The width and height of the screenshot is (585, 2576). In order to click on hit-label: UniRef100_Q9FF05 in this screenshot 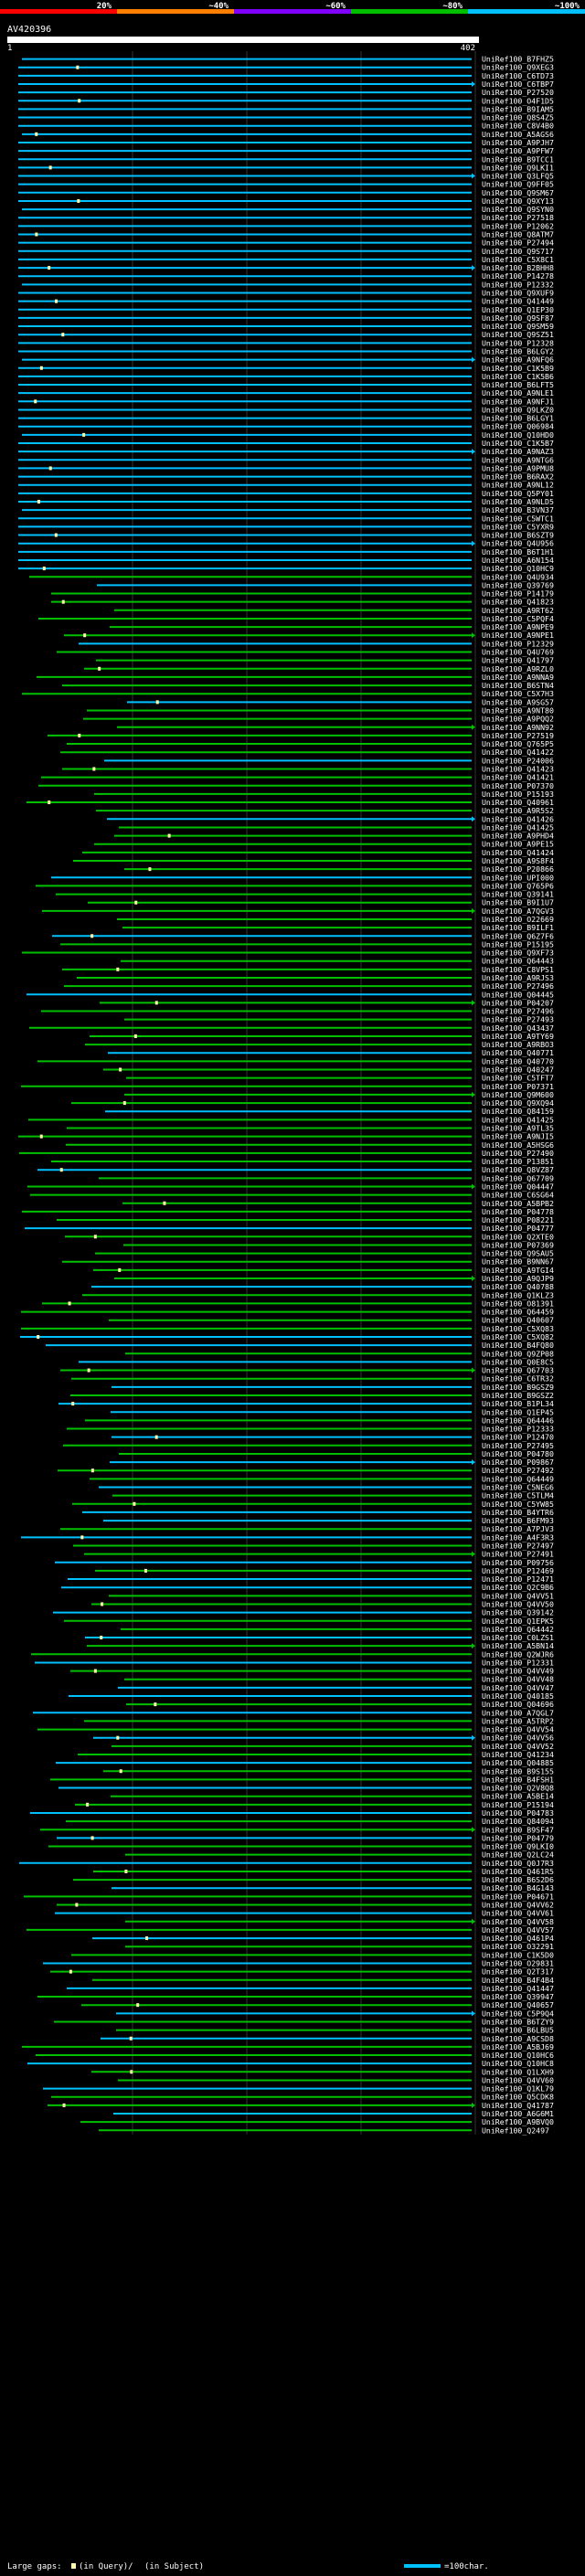, I will do `click(518, 184)`.